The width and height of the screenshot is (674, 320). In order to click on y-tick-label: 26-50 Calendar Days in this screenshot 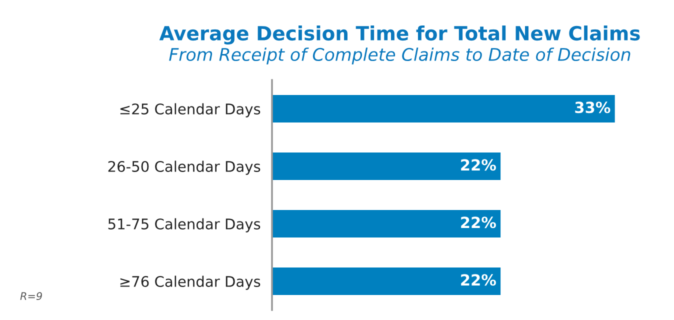, I will do `click(184, 167)`.